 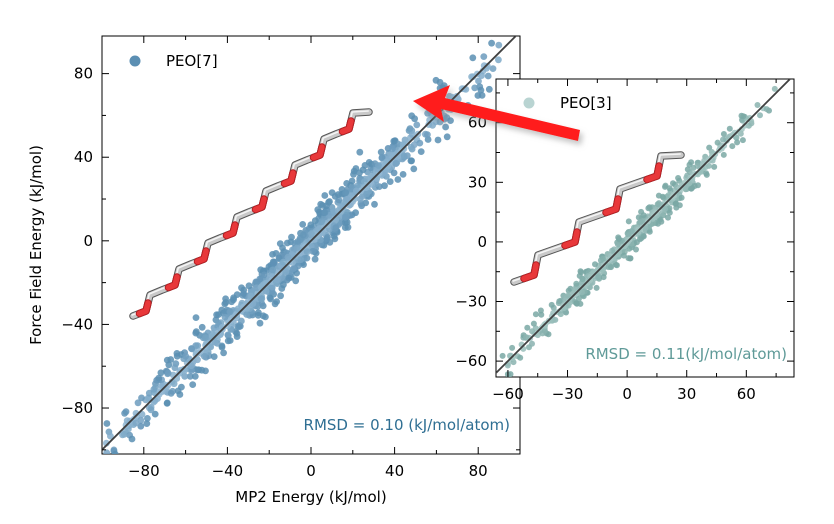 I want to click on main-rmsd-annotation: RMSD = 0.10 (kJ/mol/atom), so click(x=407, y=425).